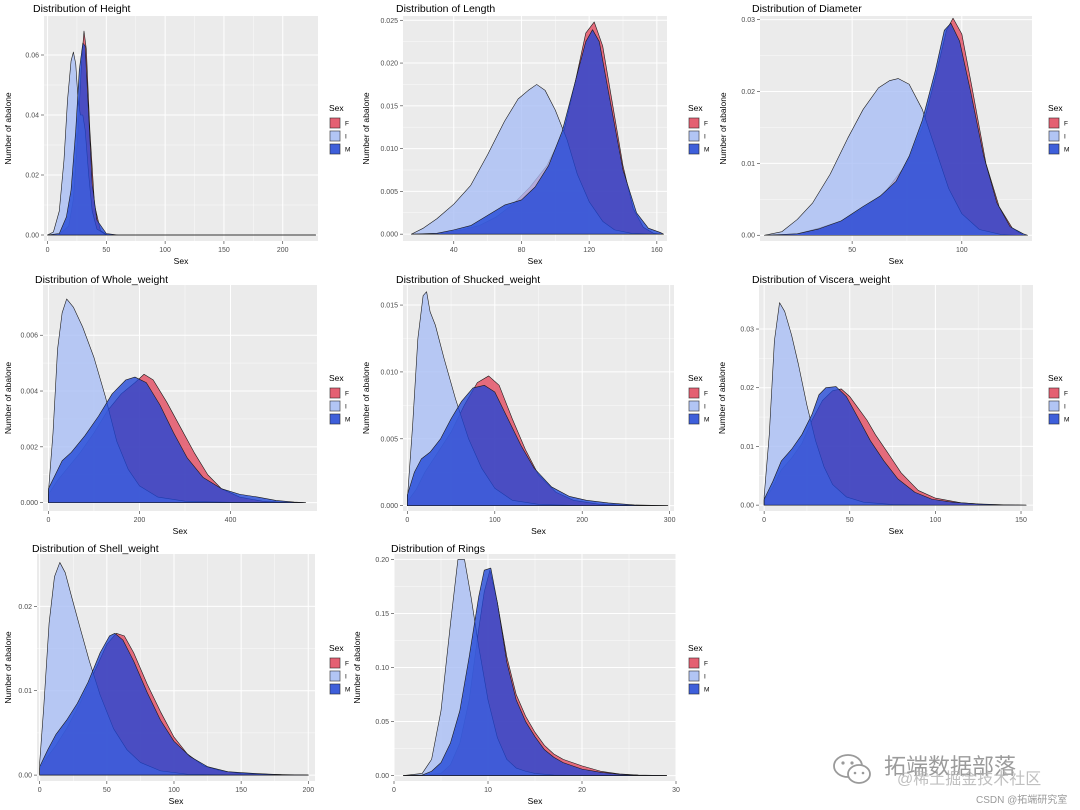 Image resolution: width=1080 pixels, height=810 pixels. Describe the element at coordinates (468, 280) in the screenshot. I see `chart-title: Distribution of Shucked_weight` at that location.